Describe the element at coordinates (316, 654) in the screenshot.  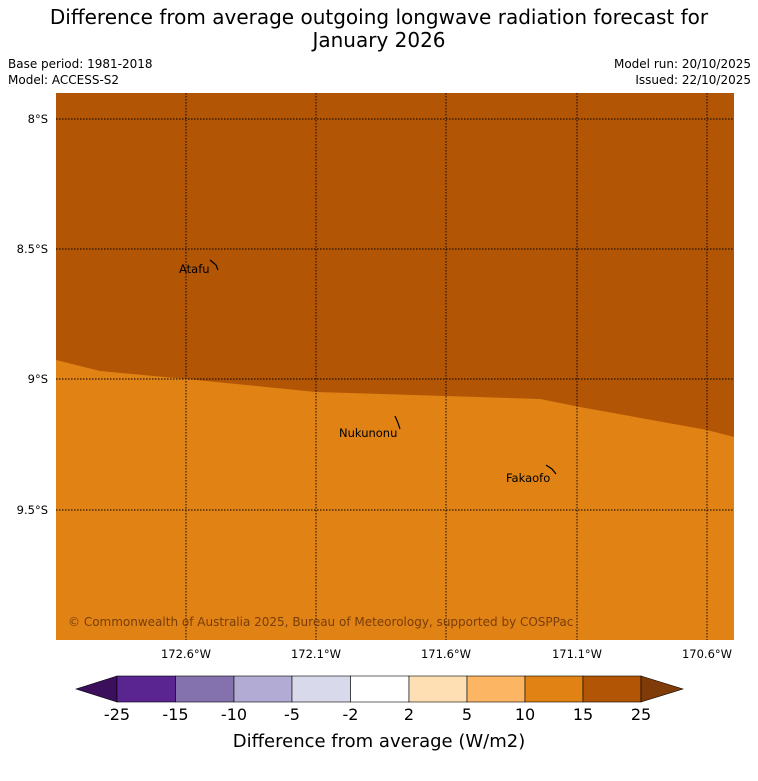
I see `lon-label: 172.1°W` at that location.